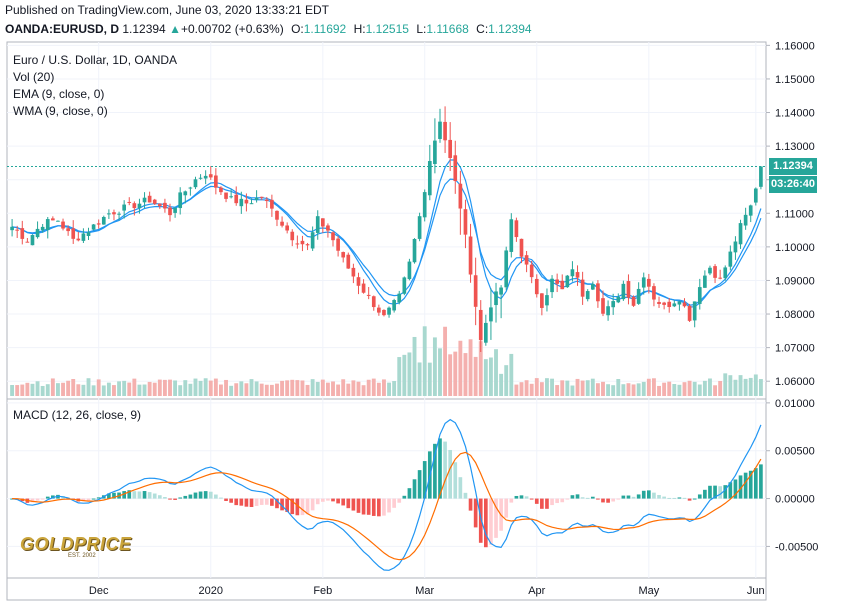 This screenshot has height=612, width=845. What do you see at coordinates (60, 111) in the screenshot?
I see `legend-wma: WMA (9, close, 0)` at bounding box center [60, 111].